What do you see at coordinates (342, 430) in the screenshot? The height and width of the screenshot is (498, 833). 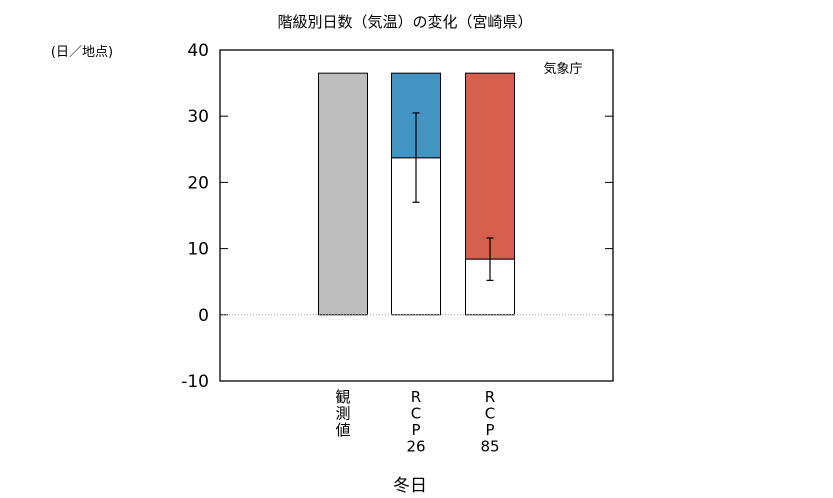 I see `category-label-obs: 値` at bounding box center [342, 430].